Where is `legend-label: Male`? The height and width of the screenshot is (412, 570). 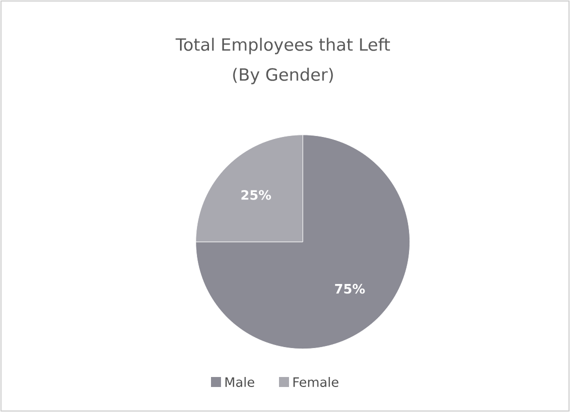 legend-label: Male is located at coordinates (239, 382).